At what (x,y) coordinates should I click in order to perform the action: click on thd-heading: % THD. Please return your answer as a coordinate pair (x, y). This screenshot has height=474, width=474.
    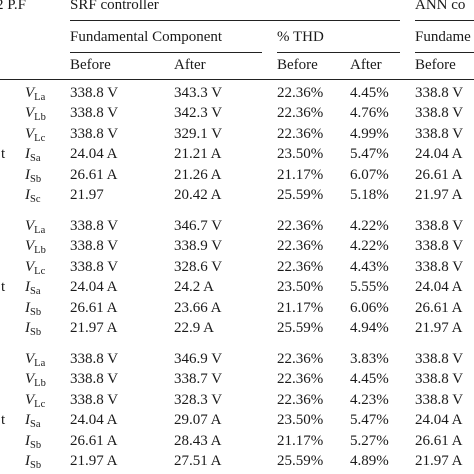
    Looking at the image, I should click on (300, 37).